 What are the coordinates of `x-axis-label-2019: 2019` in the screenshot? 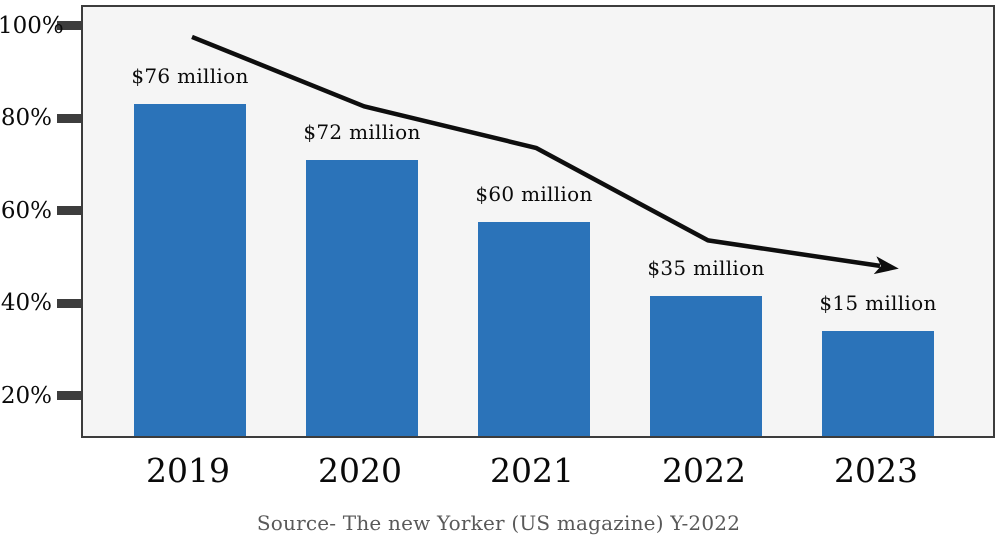 It's located at (188, 470).